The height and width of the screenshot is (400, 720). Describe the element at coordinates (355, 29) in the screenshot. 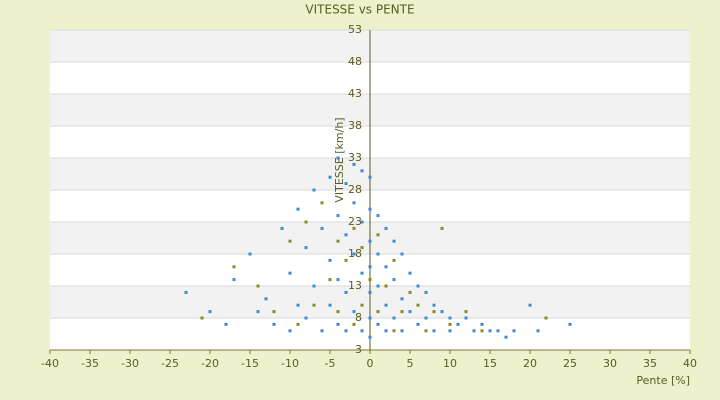

I see `y-tick-label: 53` at that location.